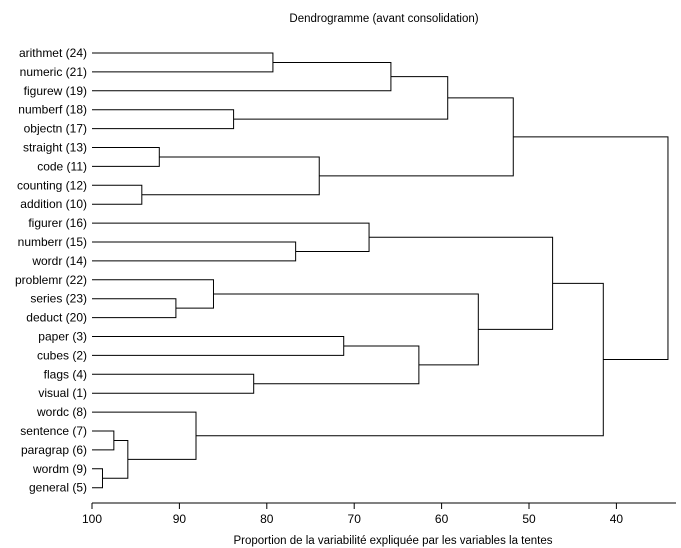  Describe the element at coordinates (52, 242) in the screenshot. I see `leaf-label: numberr (15)` at that location.